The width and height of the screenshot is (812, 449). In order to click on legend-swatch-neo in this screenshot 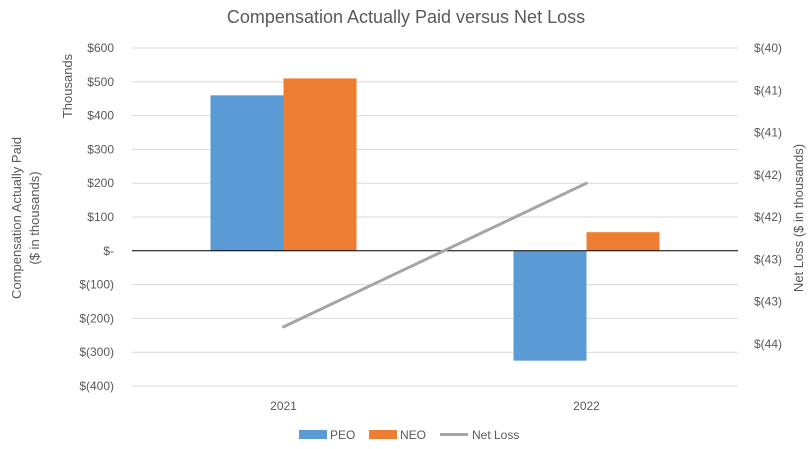, I will do `click(383, 434)`.